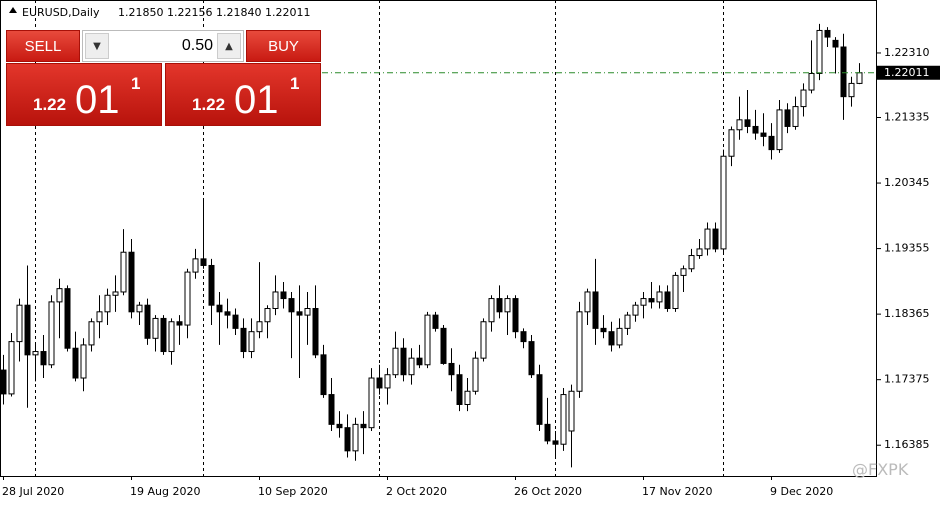 Image resolution: width=948 pixels, height=505 pixels. I want to click on y-tick-label: 1.19355, so click(907, 248).